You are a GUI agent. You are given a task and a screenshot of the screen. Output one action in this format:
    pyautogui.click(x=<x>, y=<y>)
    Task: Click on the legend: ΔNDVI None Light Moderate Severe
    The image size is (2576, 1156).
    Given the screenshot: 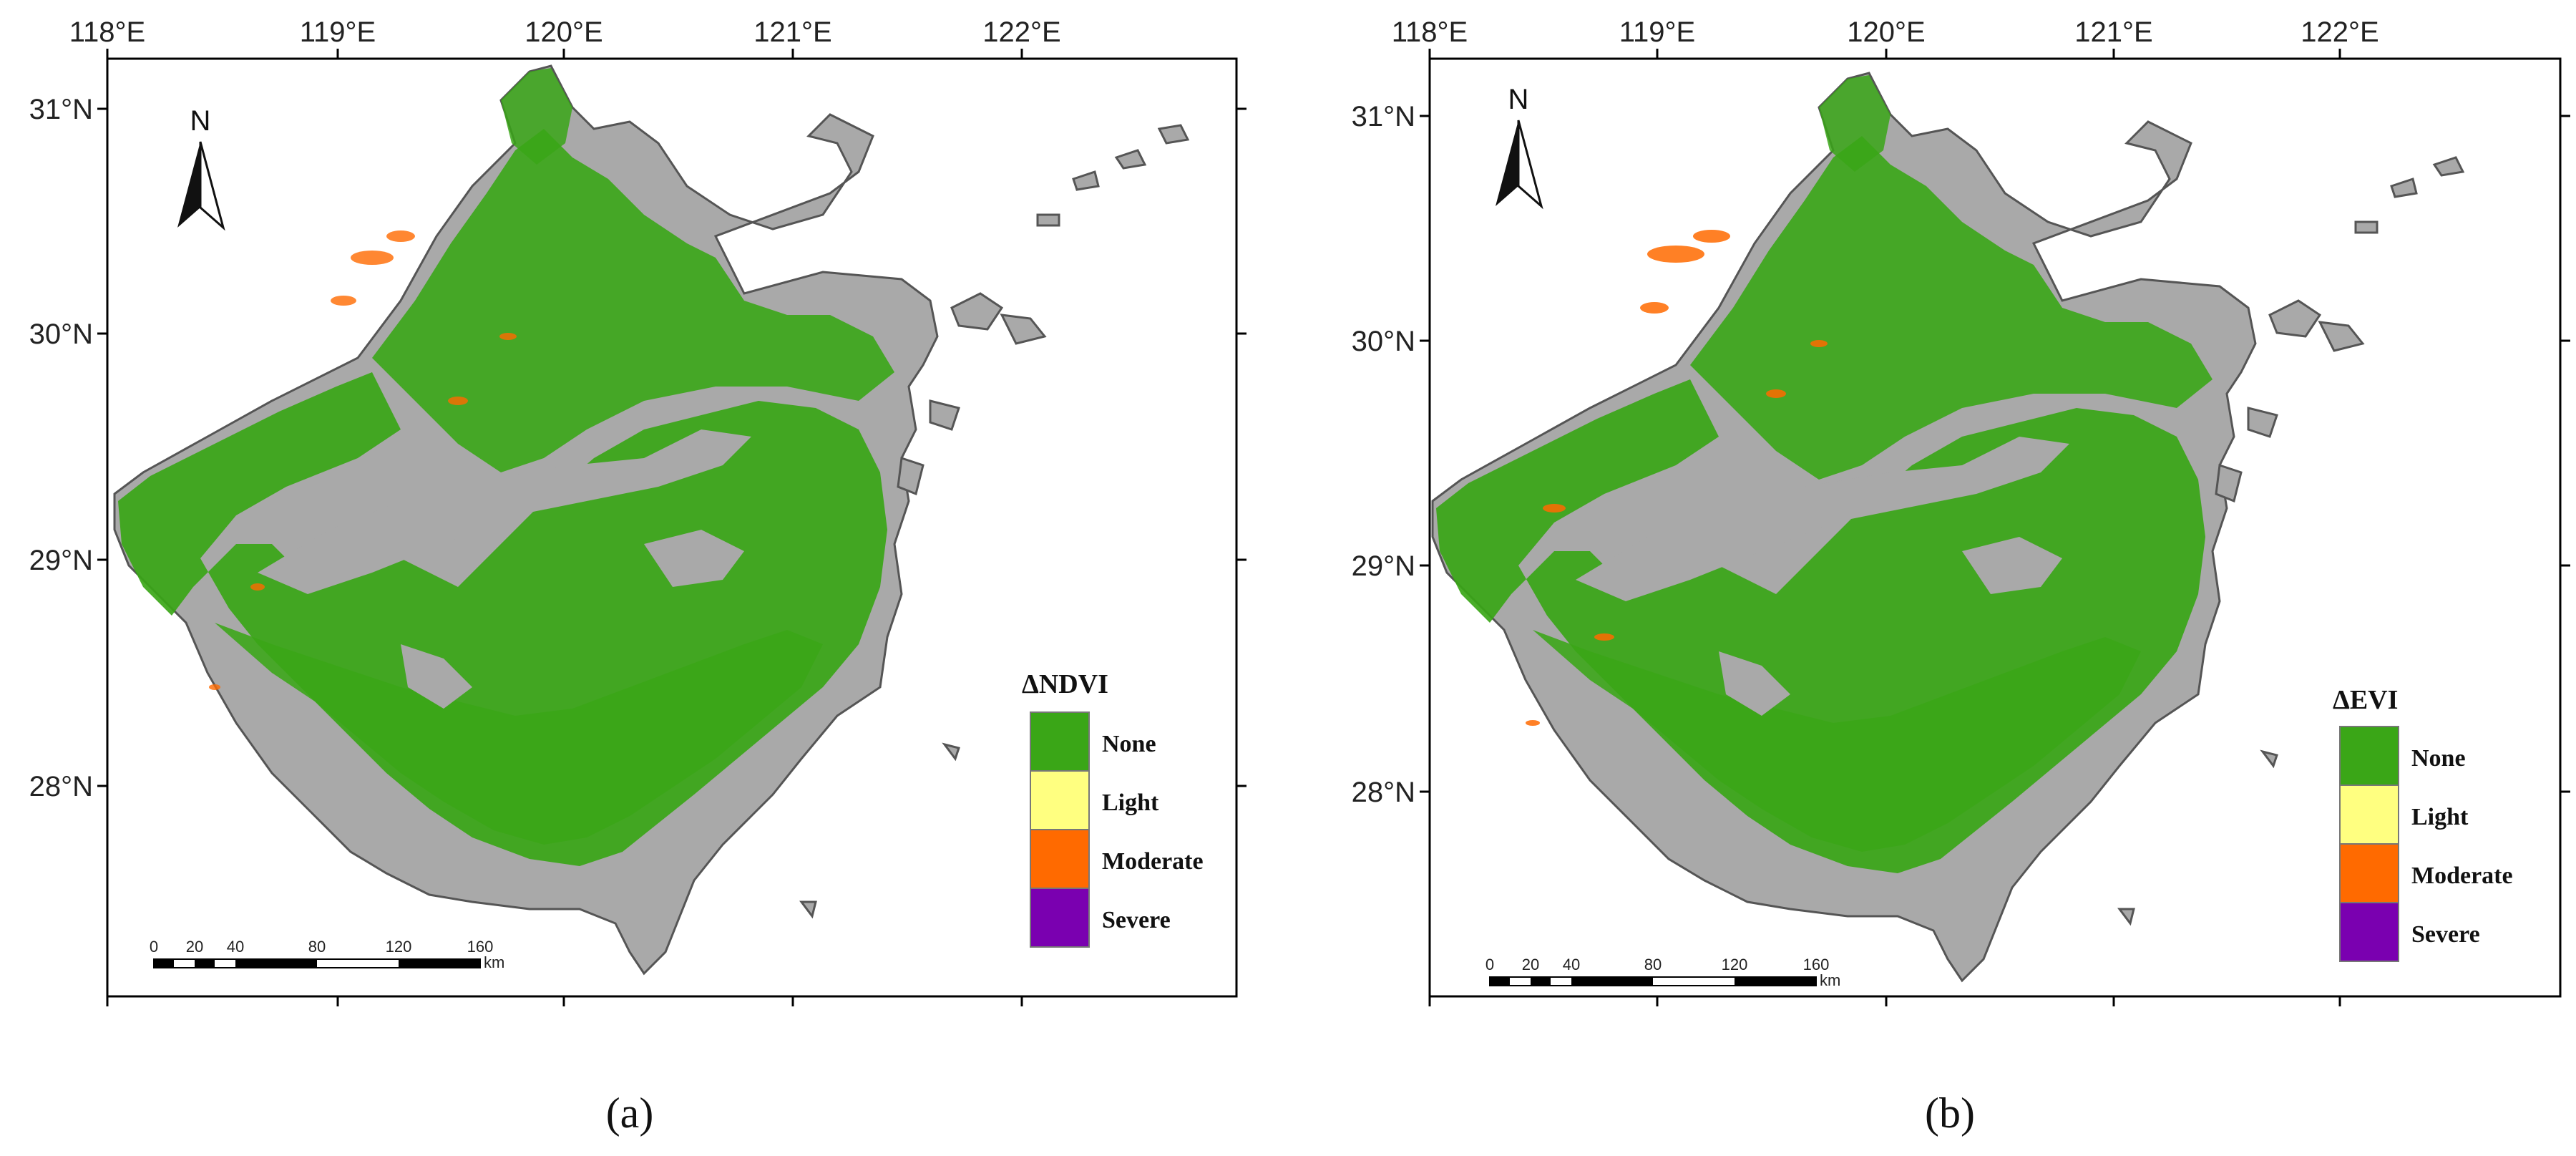 What is the action you would take?
    pyautogui.click(x=1113, y=808)
    